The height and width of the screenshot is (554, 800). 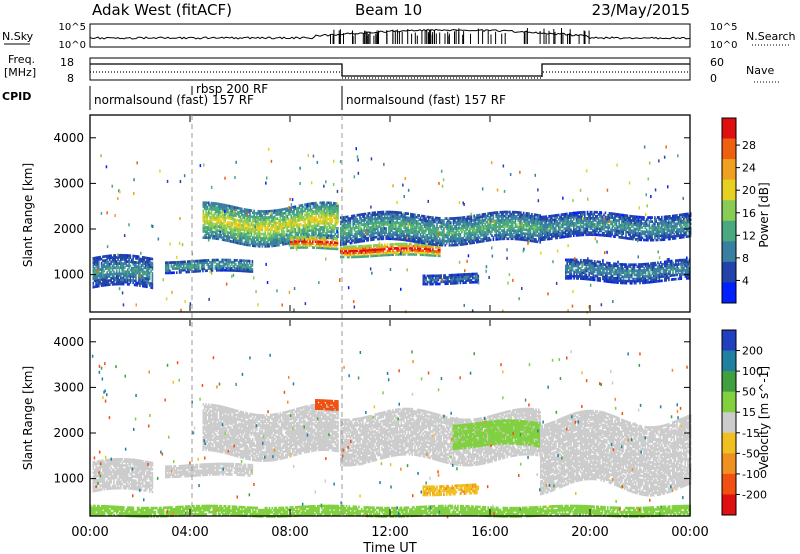 I want to click on noise-strip: N.Sky N.Search 10^5 10^0 10^5 10^0, so click(x=399, y=36).